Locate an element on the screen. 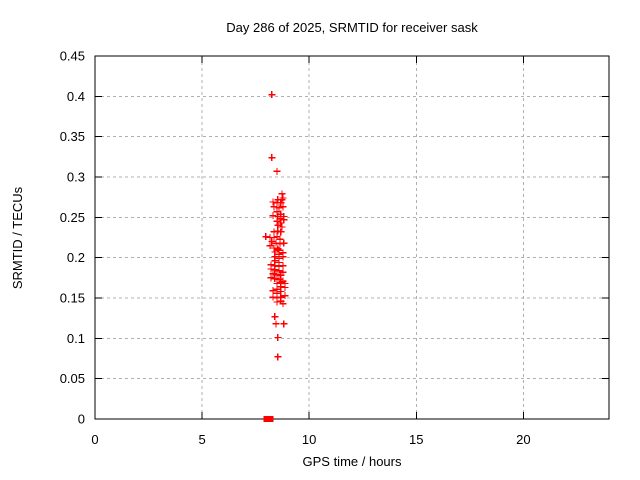  y-tick-label: 0.1 is located at coordinates (76, 338).